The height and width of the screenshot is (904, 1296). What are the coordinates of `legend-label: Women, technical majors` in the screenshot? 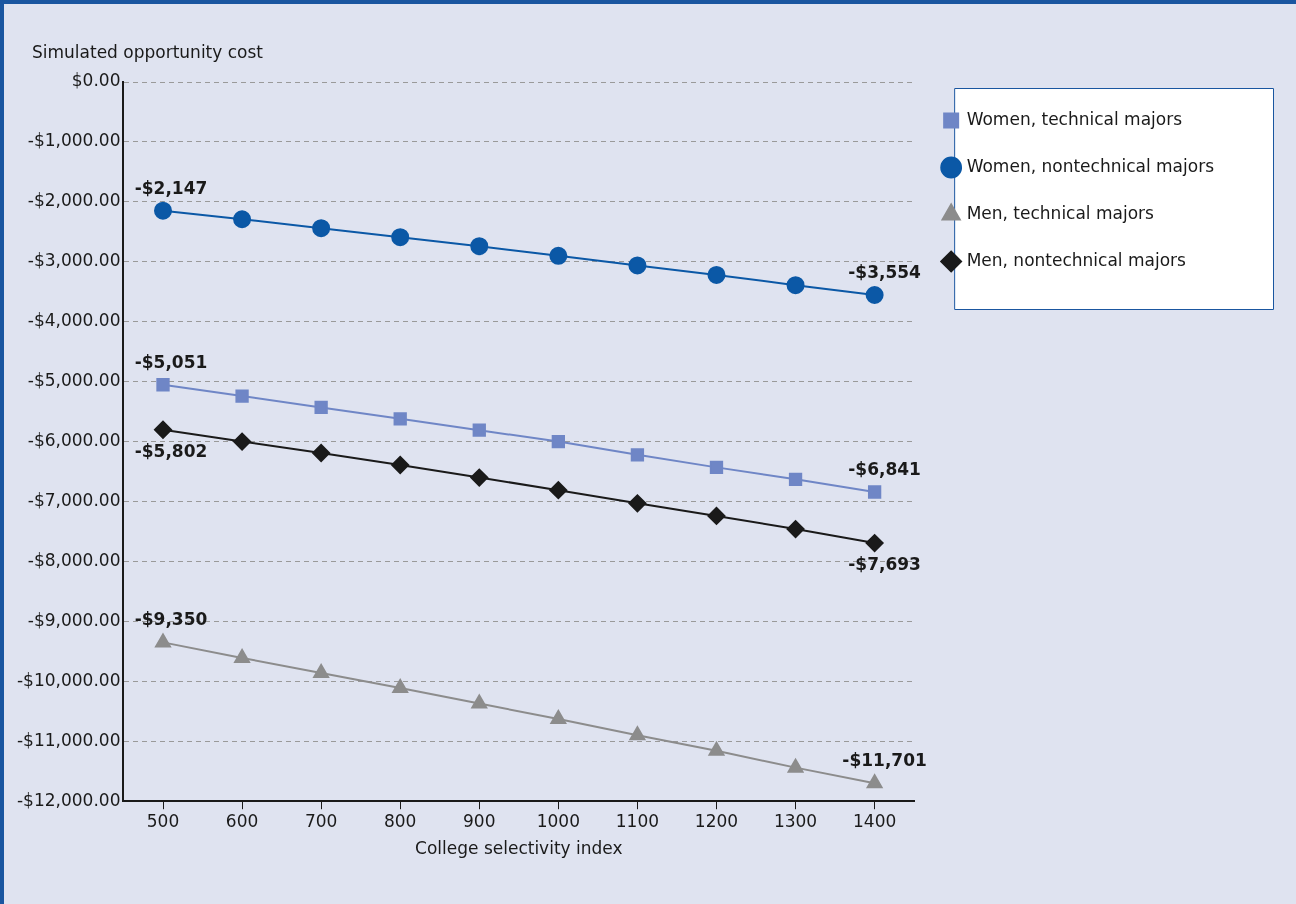 It's located at (1074, 118).